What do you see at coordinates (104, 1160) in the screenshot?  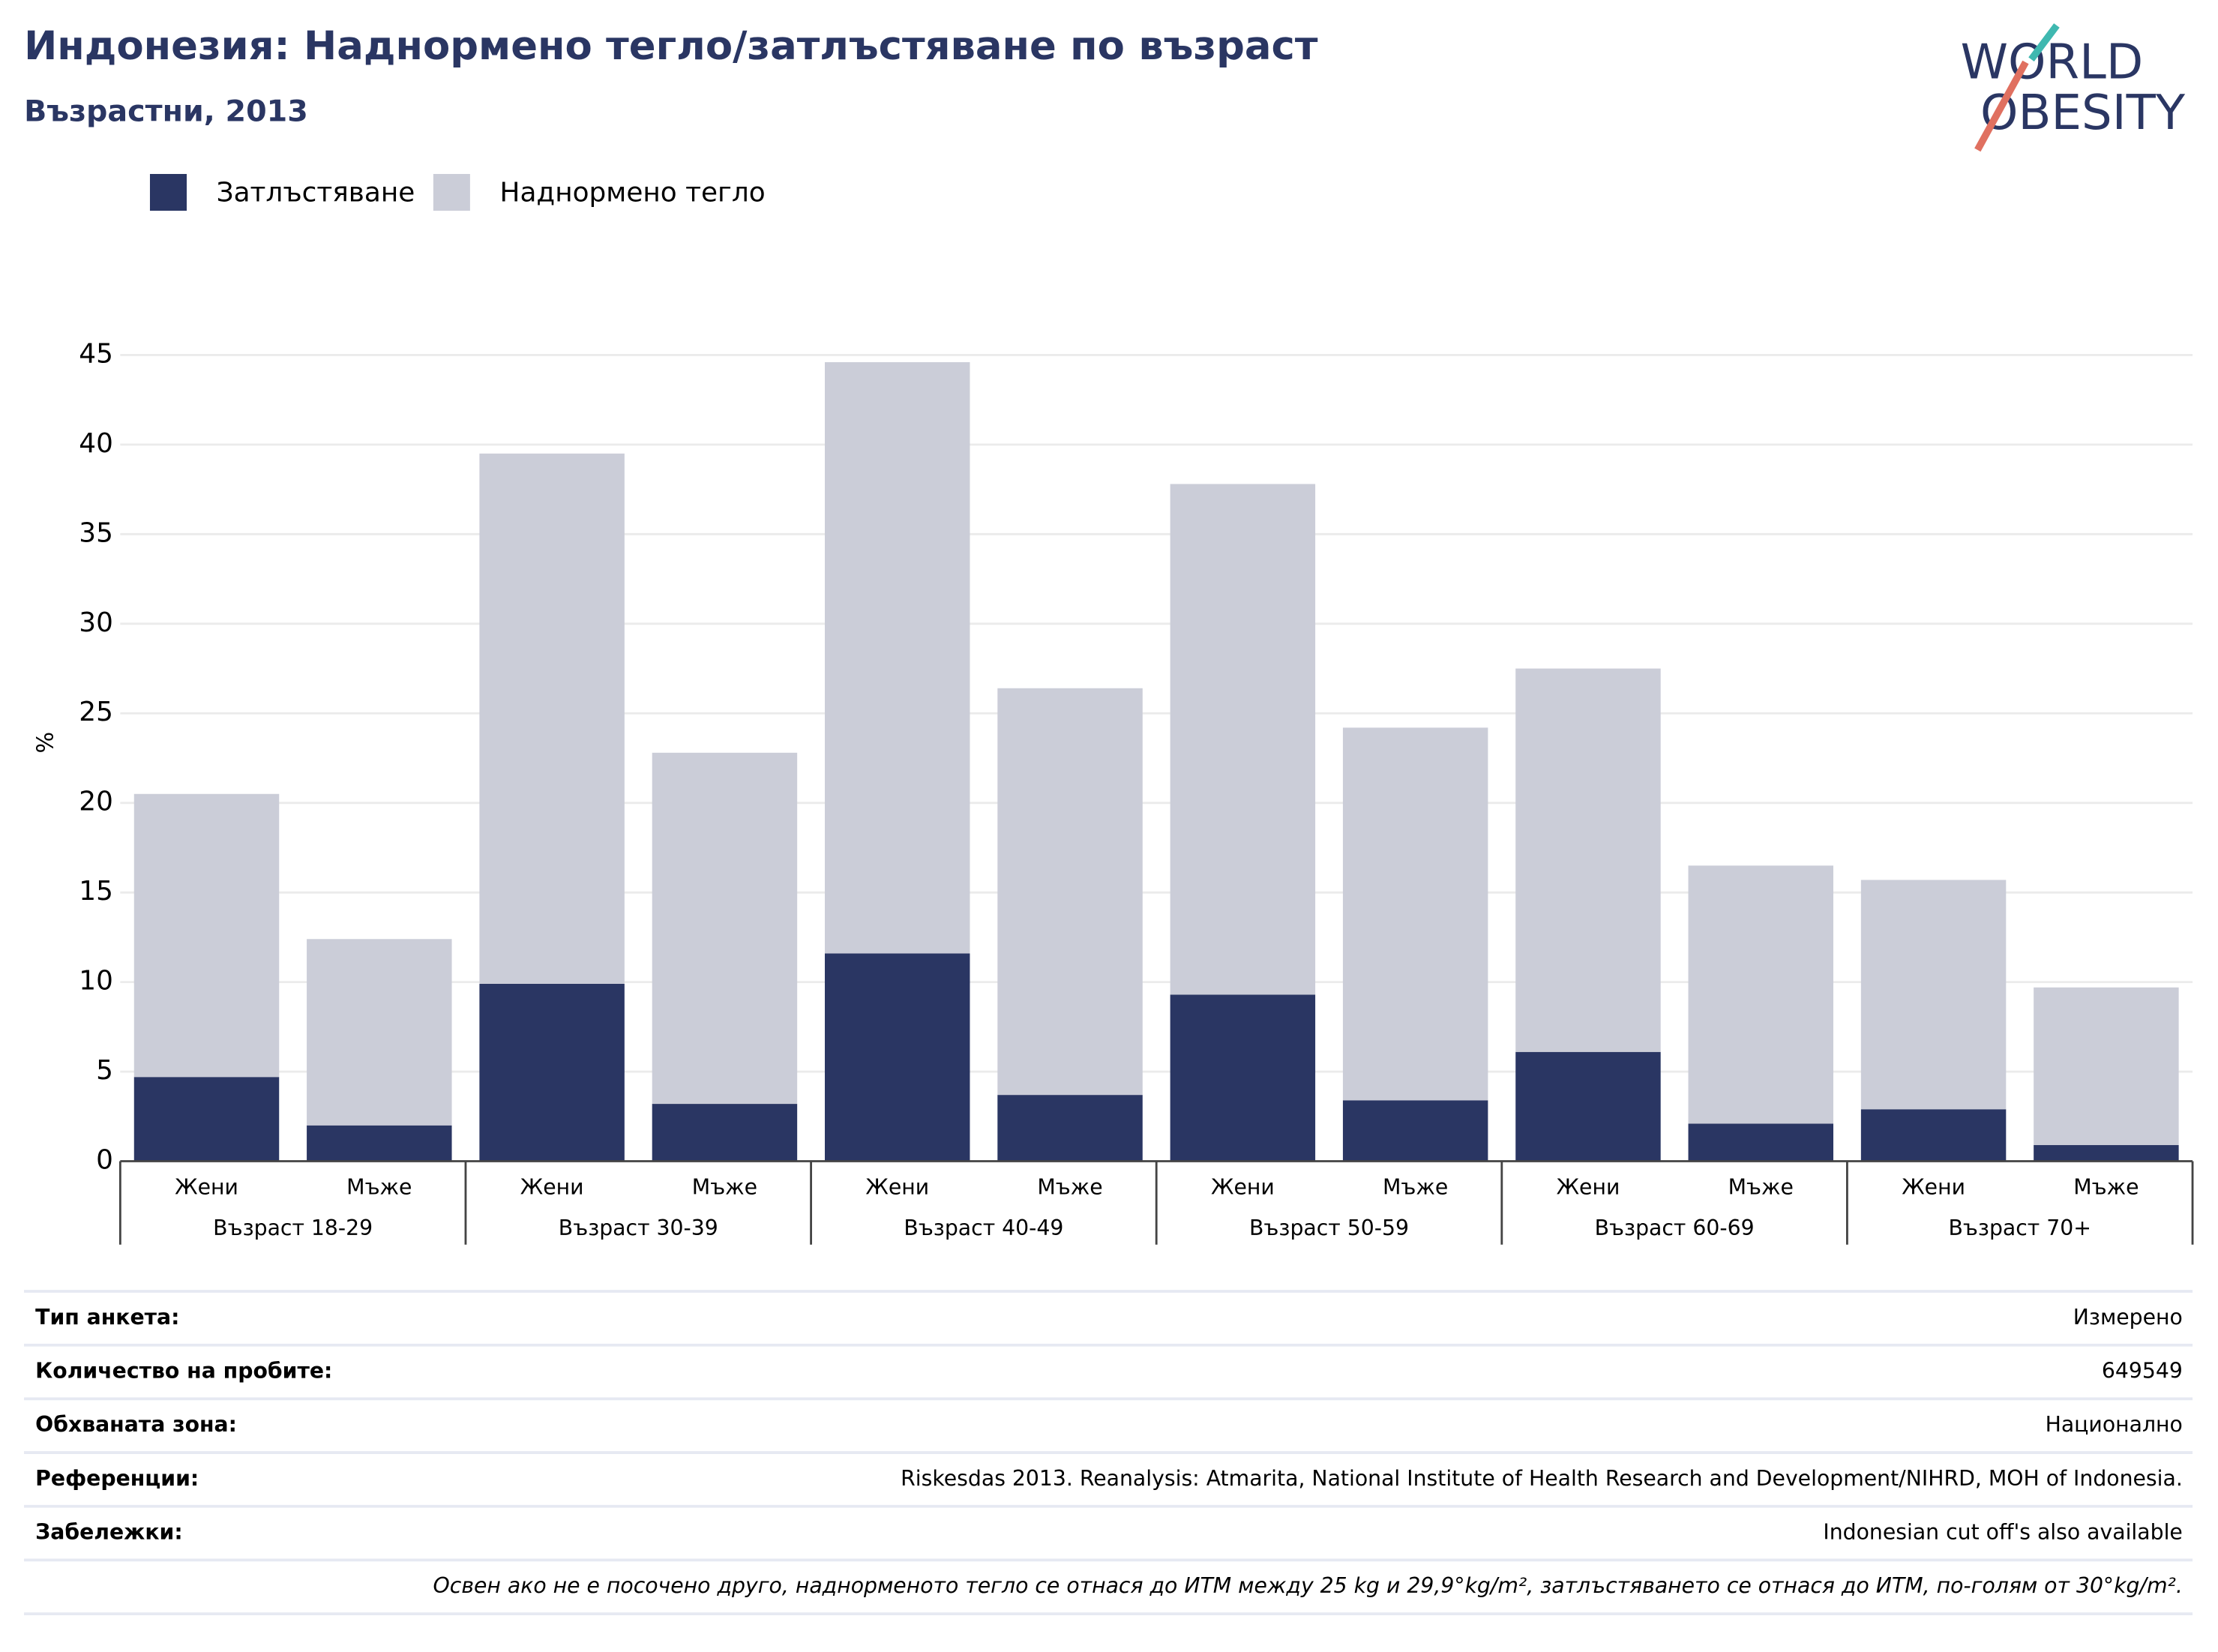 I see `y-tick-label: 0` at bounding box center [104, 1160].